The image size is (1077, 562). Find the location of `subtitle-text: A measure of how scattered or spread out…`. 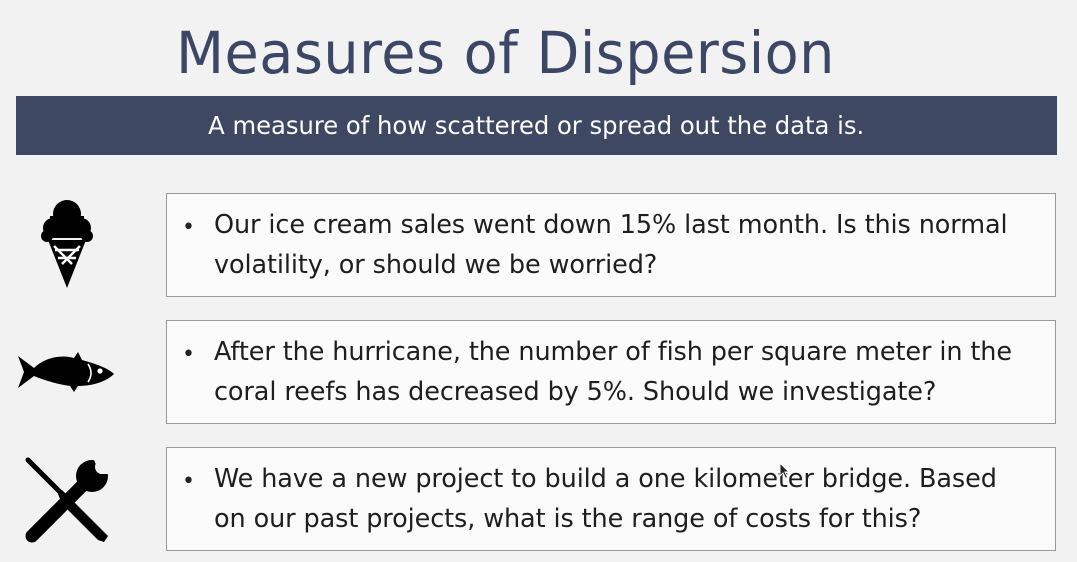

subtitle-text: A measure of how scattered or spread out… is located at coordinates (536, 125).